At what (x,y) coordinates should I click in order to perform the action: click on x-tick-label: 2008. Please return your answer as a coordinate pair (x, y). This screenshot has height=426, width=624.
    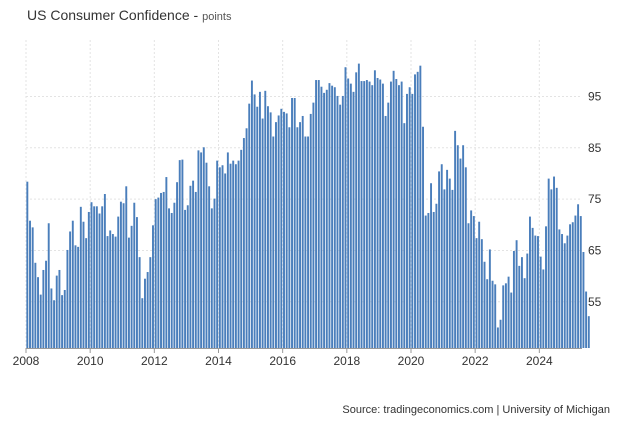
    Looking at the image, I should click on (26, 361).